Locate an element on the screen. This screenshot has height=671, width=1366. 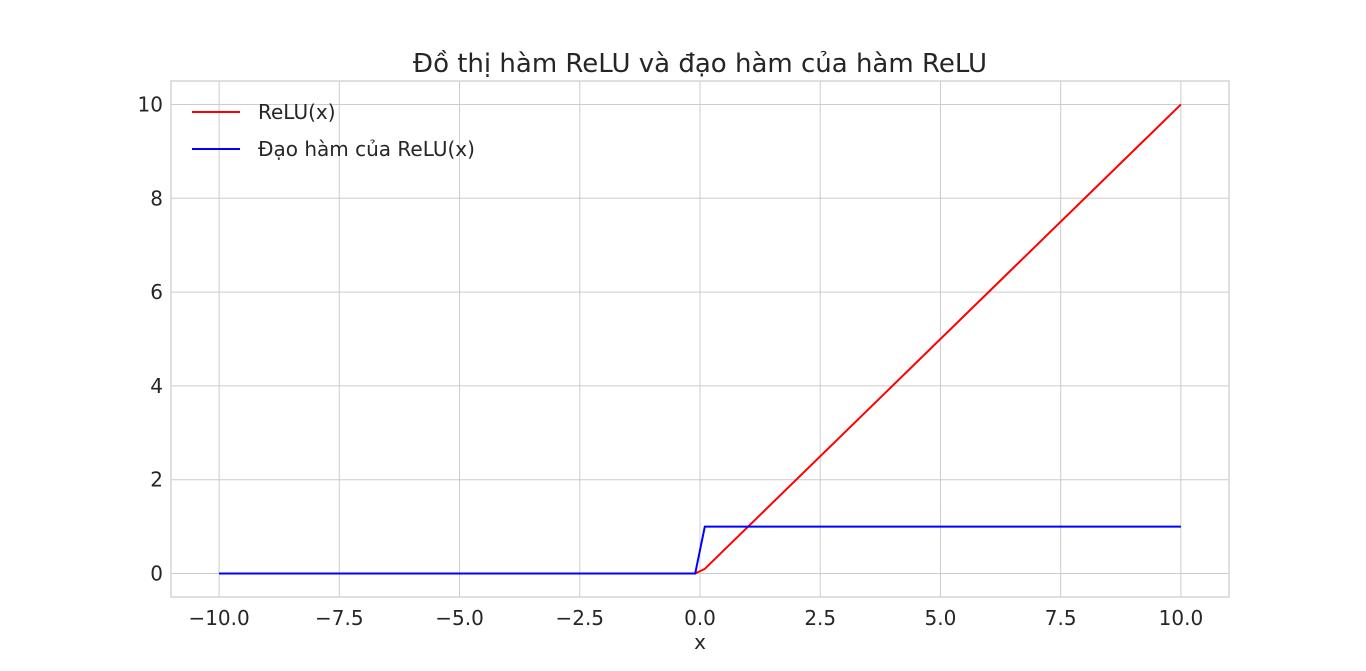
y-tick-label: 4 is located at coordinates (156, 386).